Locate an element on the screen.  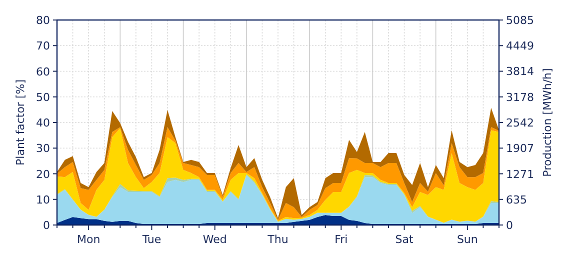
y2-tick-label: 1907 is located at coordinates (520, 149).